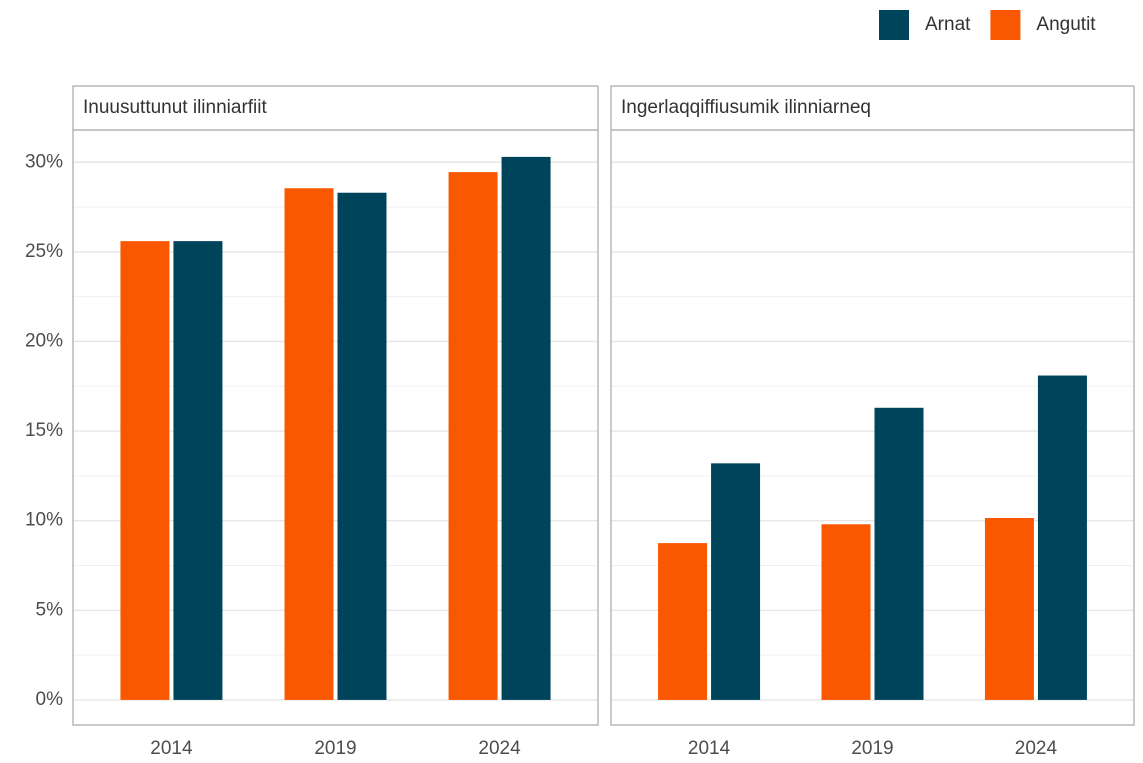 This screenshot has height=763, width=1143. What do you see at coordinates (948, 24) in the screenshot?
I see `legend-label: Arnat` at bounding box center [948, 24].